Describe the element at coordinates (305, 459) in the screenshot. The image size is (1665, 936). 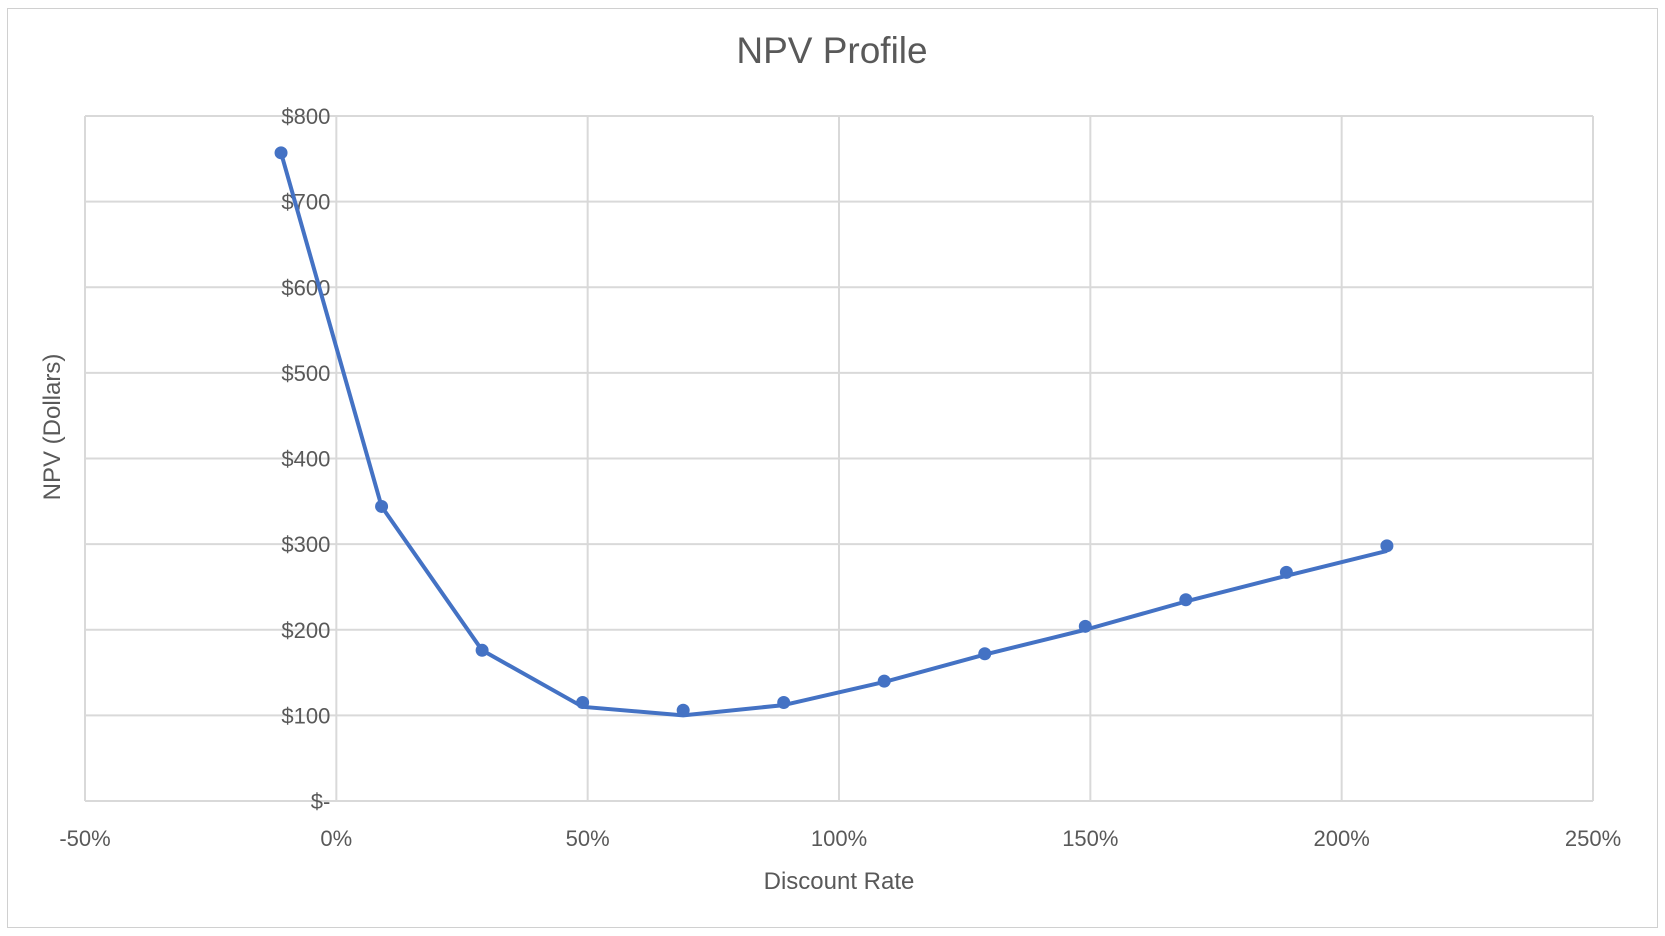
I see `y-tick-label: $400` at that location.